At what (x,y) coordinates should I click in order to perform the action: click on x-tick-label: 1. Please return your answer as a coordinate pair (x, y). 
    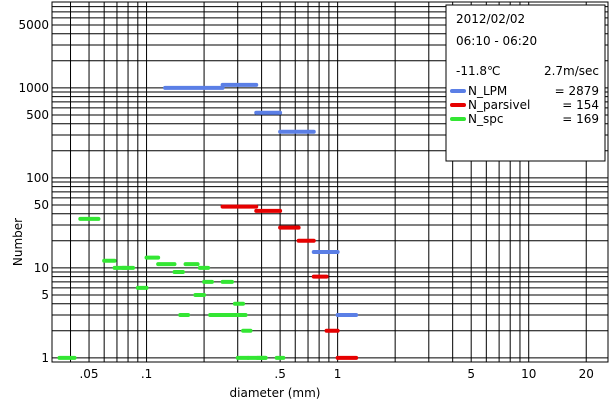
    Looking at the image, I should click on (338, 374).